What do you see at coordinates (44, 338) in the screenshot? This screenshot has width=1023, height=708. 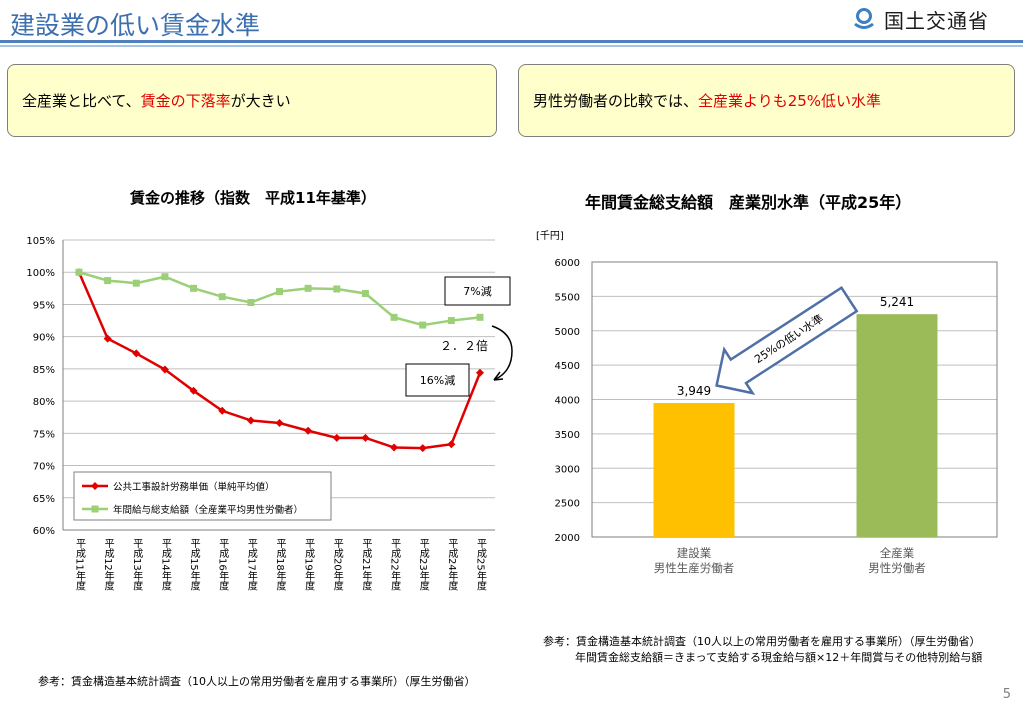 I see `line-chart-y-tick-label: 90%` at bounding box center [44, 338].